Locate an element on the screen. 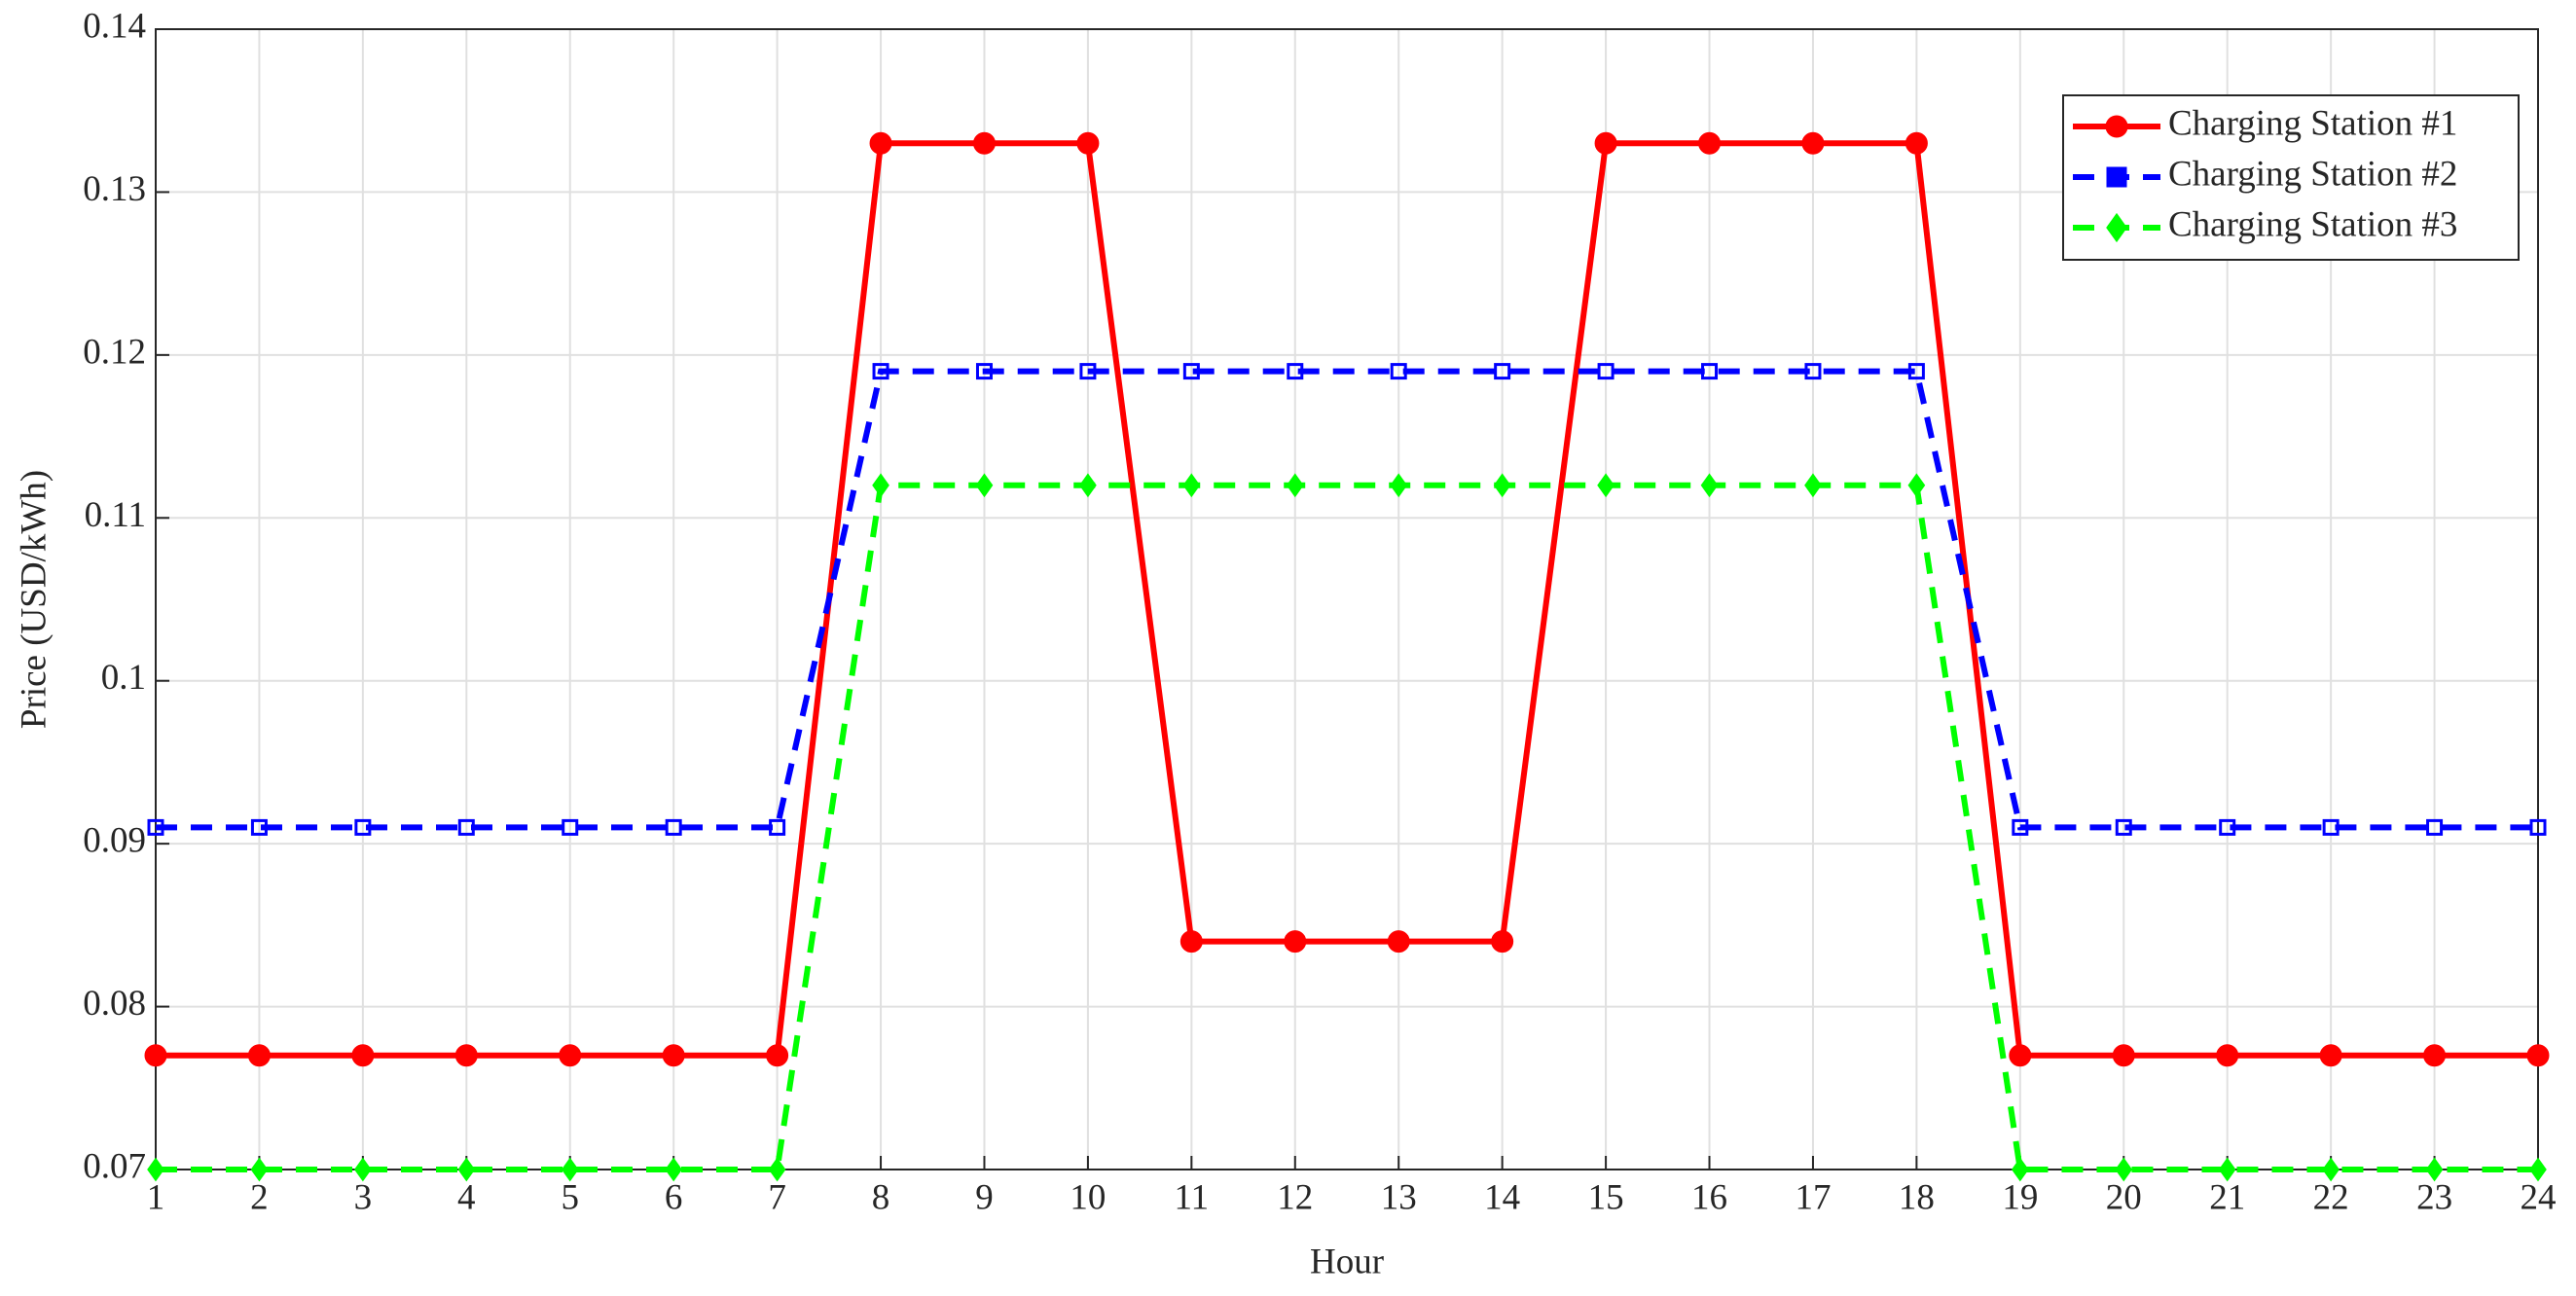 The height and width of the screenshot is (1296, 2576). legend-box is located at coordinates (2291, 177).